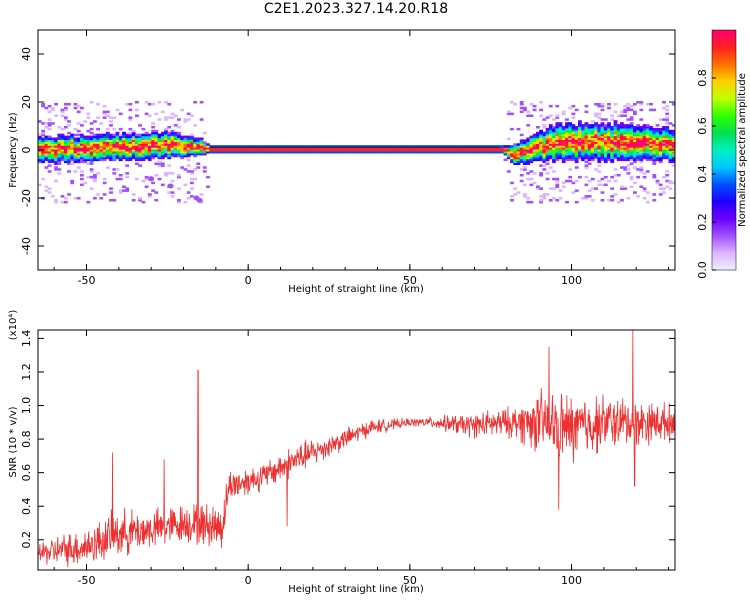 The width and height of the screenshot is (750, 600). Describe the element at coordinates (702, 222) in the screenshot. I see `colorbar-tick-label: 0.2` at that location.